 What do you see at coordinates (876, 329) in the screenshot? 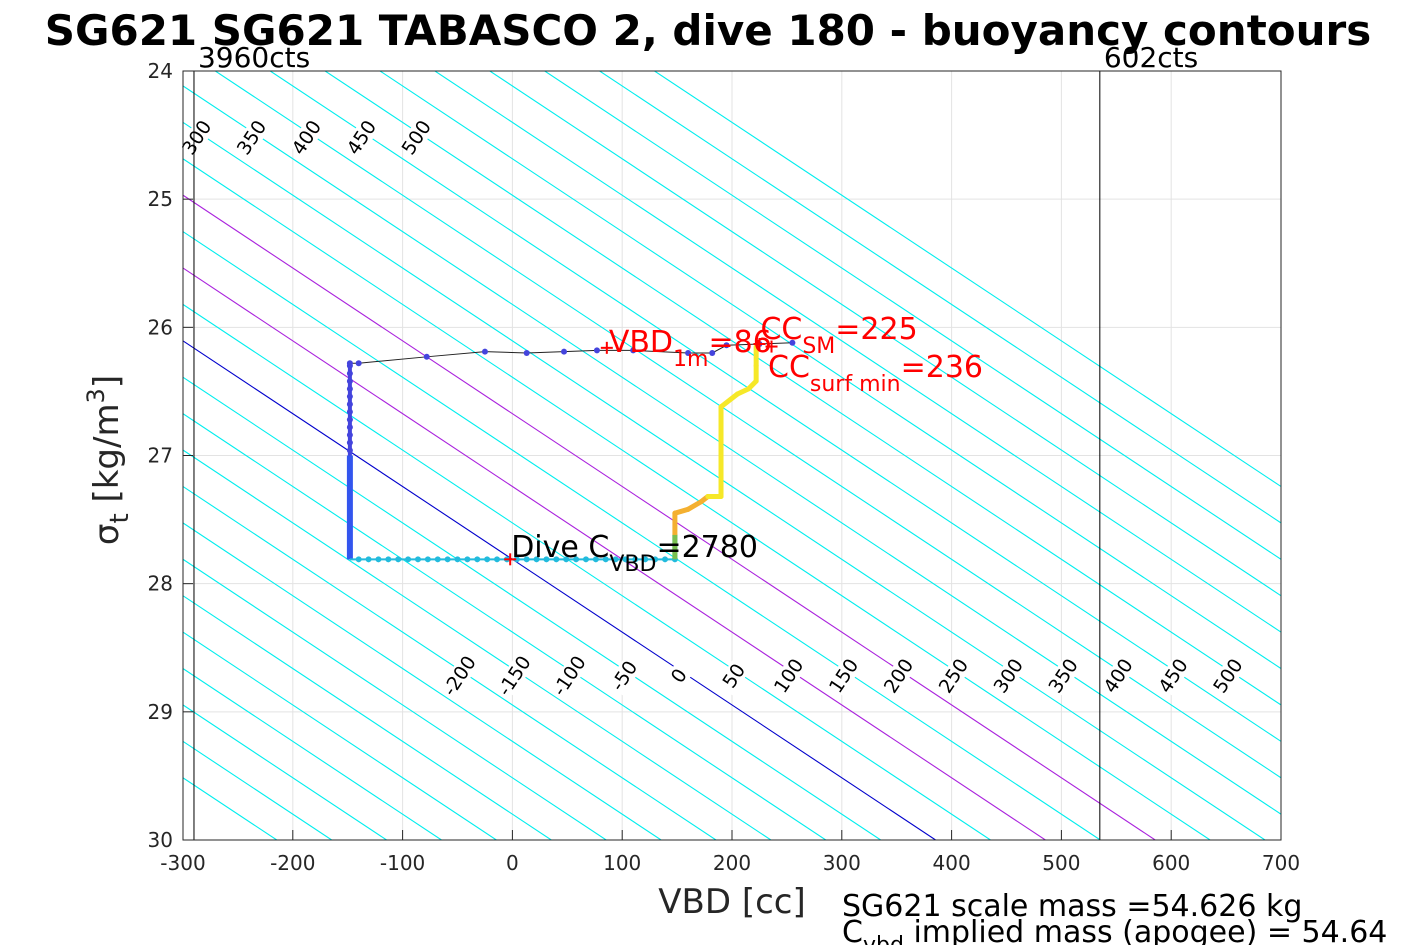
I see `cc-sm-label-value: =225` at bounding box center [876, 329].